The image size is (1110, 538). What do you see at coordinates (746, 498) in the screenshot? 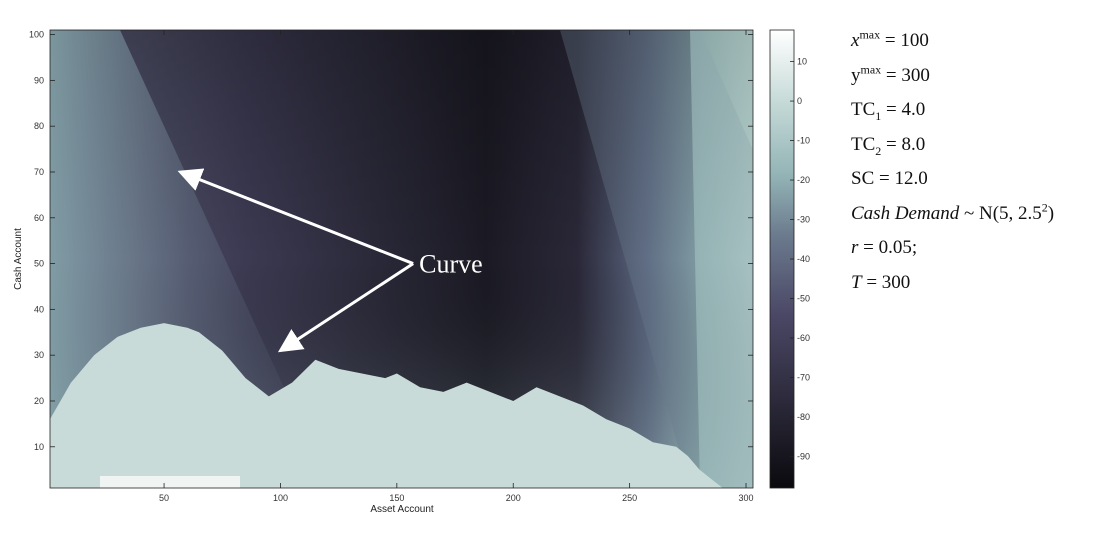
I see `x-tick-label: 300` at bounding box center [746, 498].